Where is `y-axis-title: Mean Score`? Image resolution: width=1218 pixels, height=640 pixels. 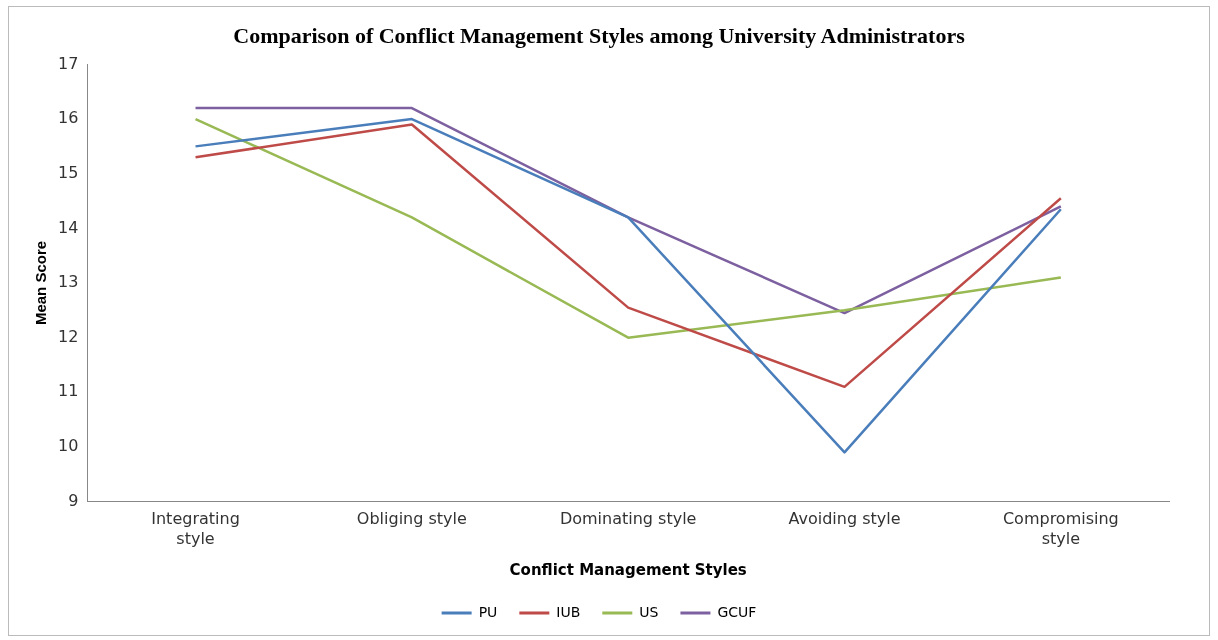 y-axis-title: Mean Score is located at coordinates (41, 283).